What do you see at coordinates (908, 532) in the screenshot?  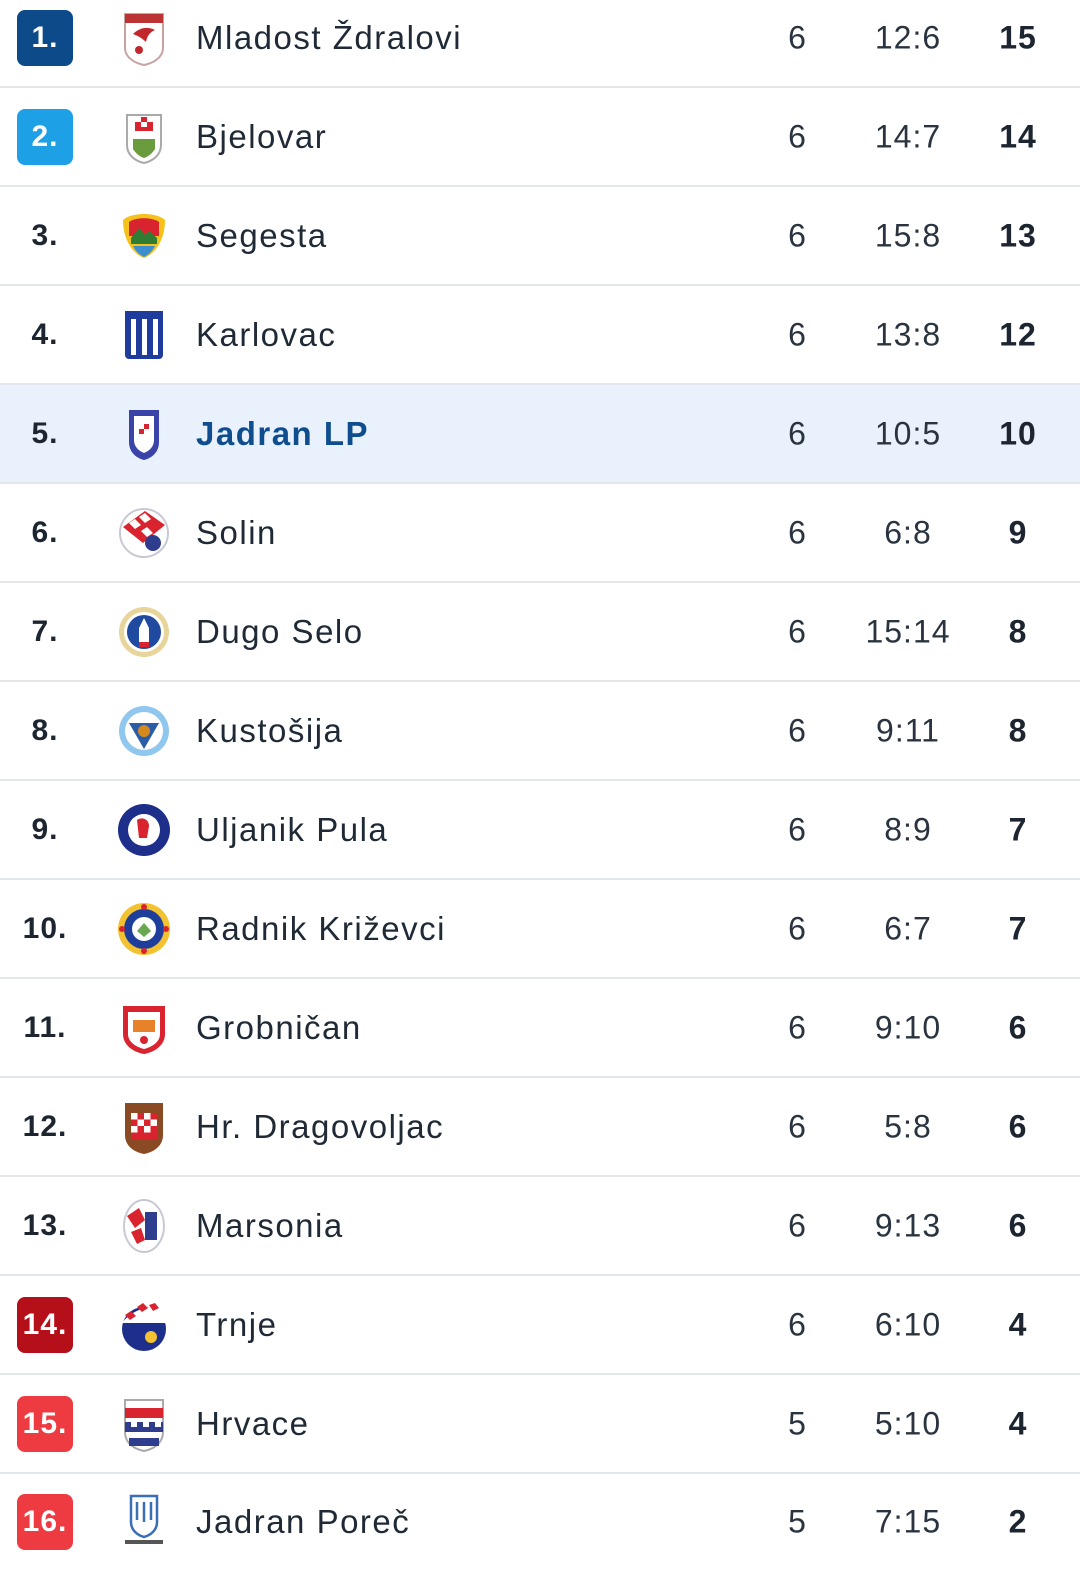 I see `goal-difference: 6:8` at bounding box center [908, 532].